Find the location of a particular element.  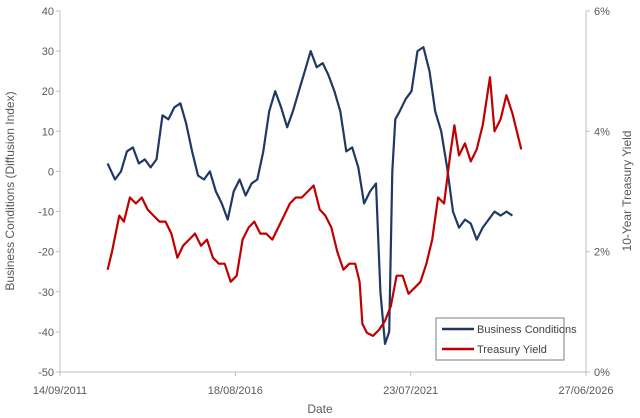

y-left-tick-label: -20 is located at coordinates (46, 253).